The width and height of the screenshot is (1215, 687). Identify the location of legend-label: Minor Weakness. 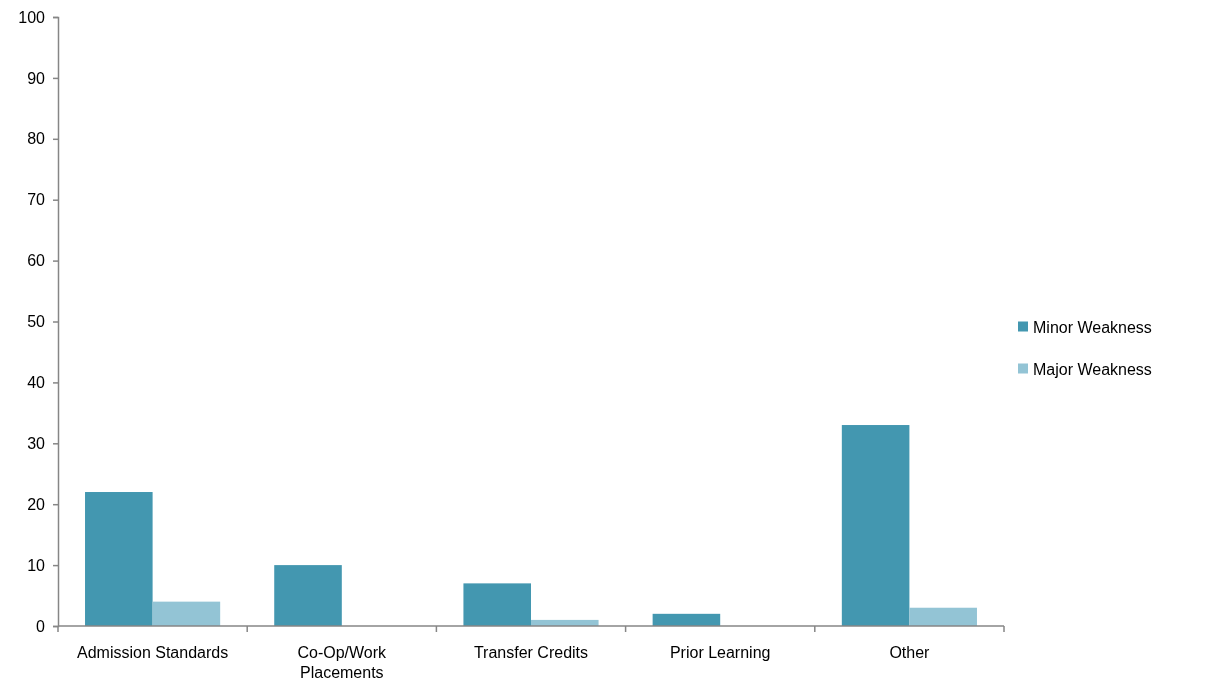
(1092, 328).